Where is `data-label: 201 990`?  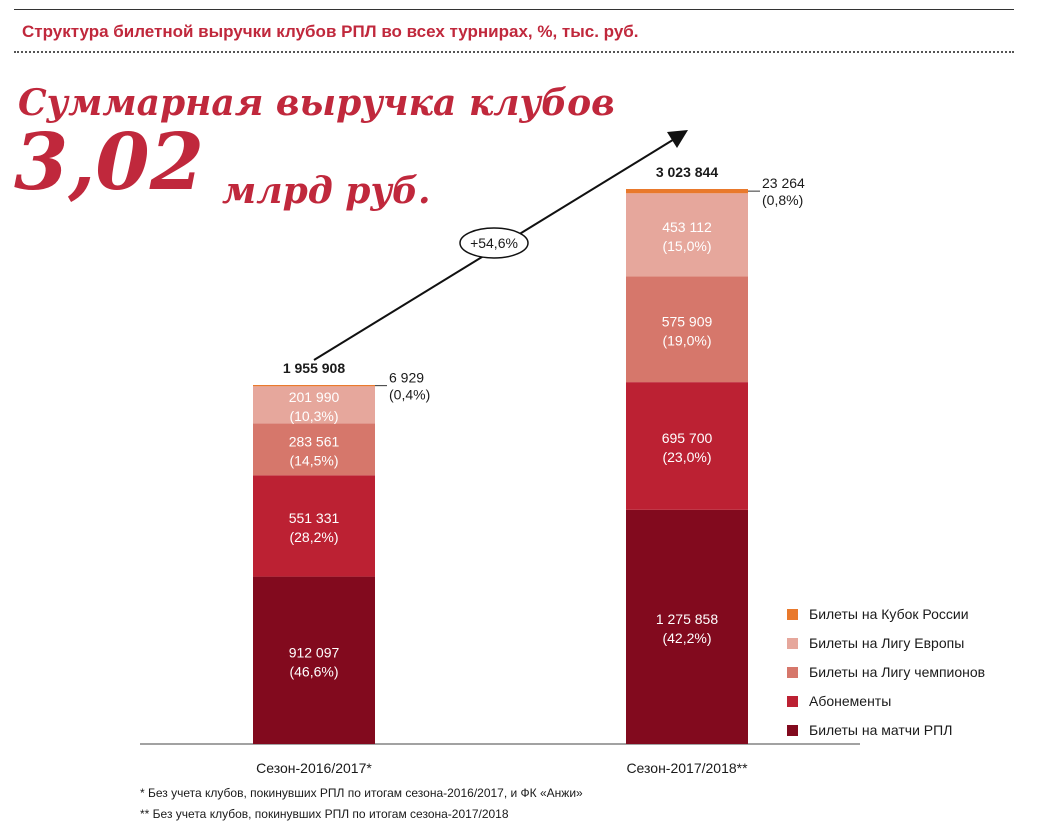 data-label: 201 990 is located at coordinates (314, 397).